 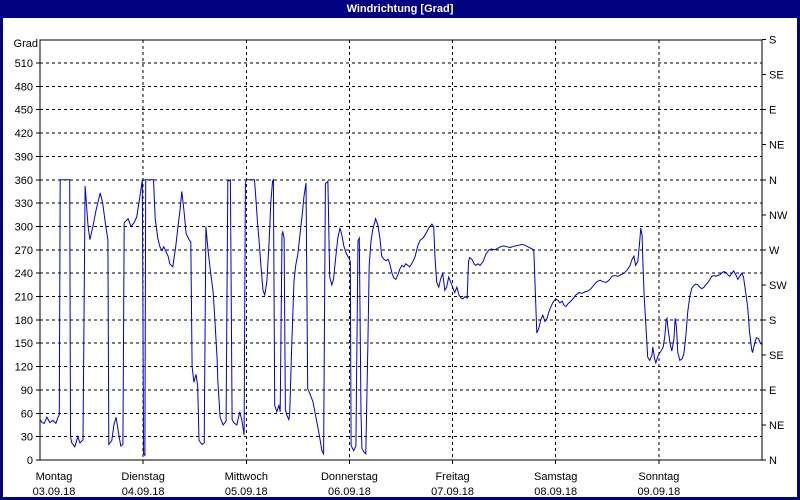 What do you see at coordinates (30, 461) in the screenshot?
I see `y-axis-tick-label: 0` at bounding box center [30, 461].